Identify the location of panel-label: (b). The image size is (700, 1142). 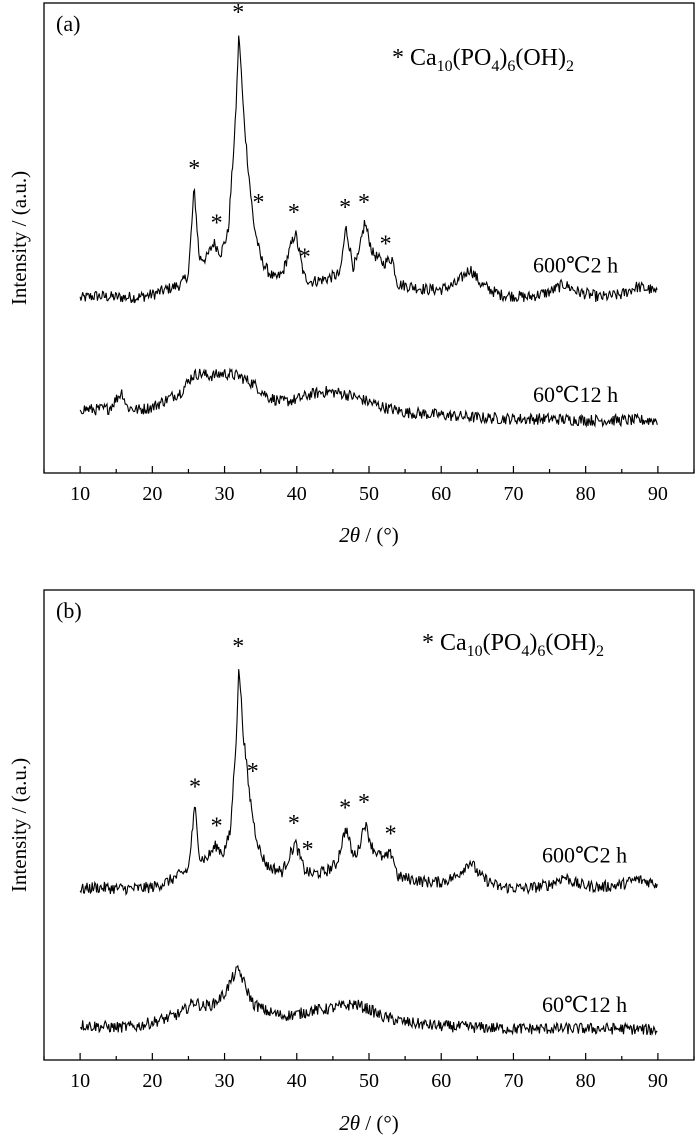
(69, 610).